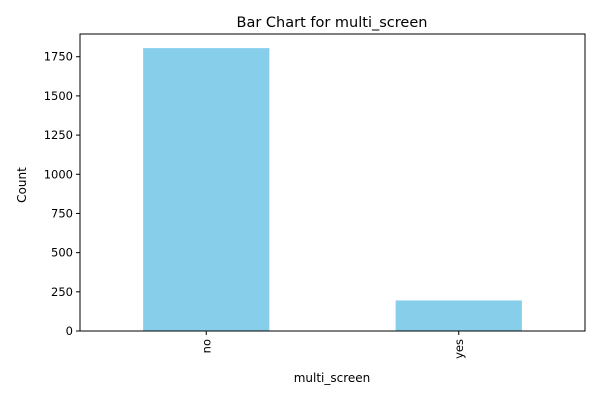 The width and height of the screenshot is (600, 400). Describe the element at coordinates (332, 378) in the screenshot. I see `x-axis-label: multi_screen` at that location.